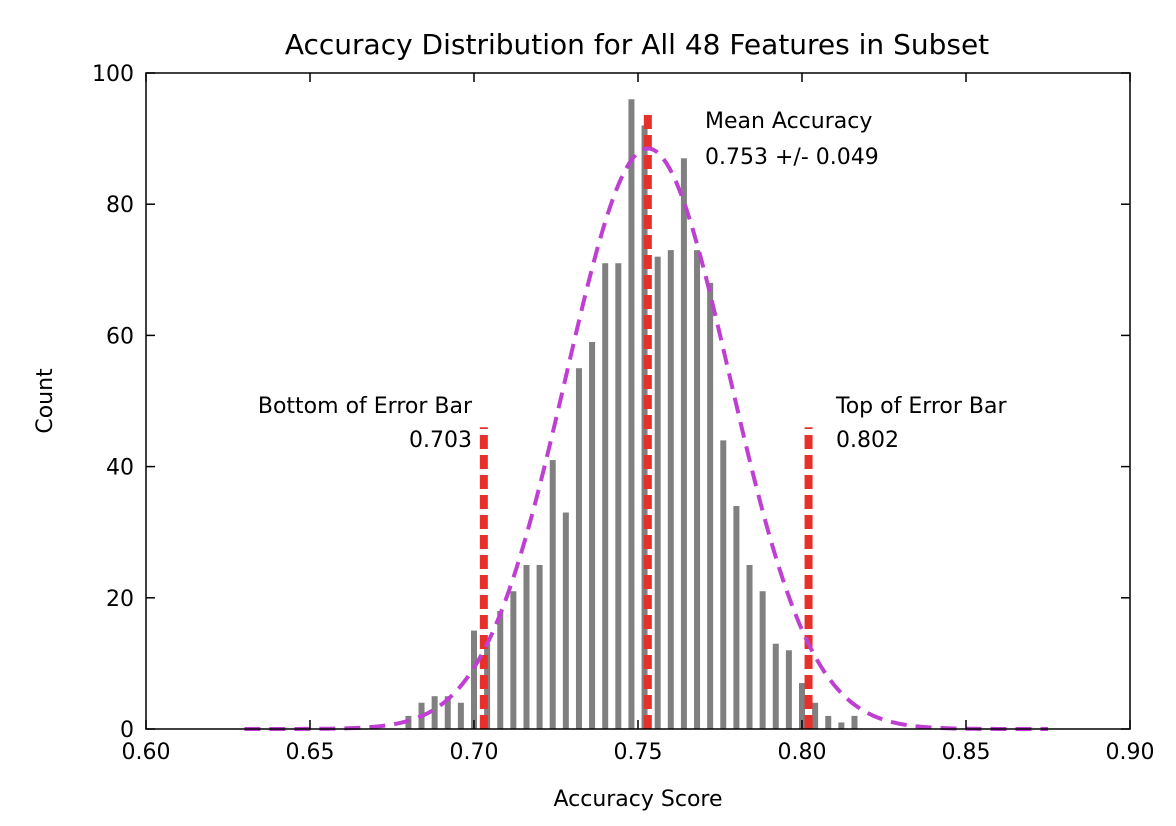 The width and height of the screenshot is (1176, 826). I want to click on x-tick-label: 0.70, so click(474, 752).